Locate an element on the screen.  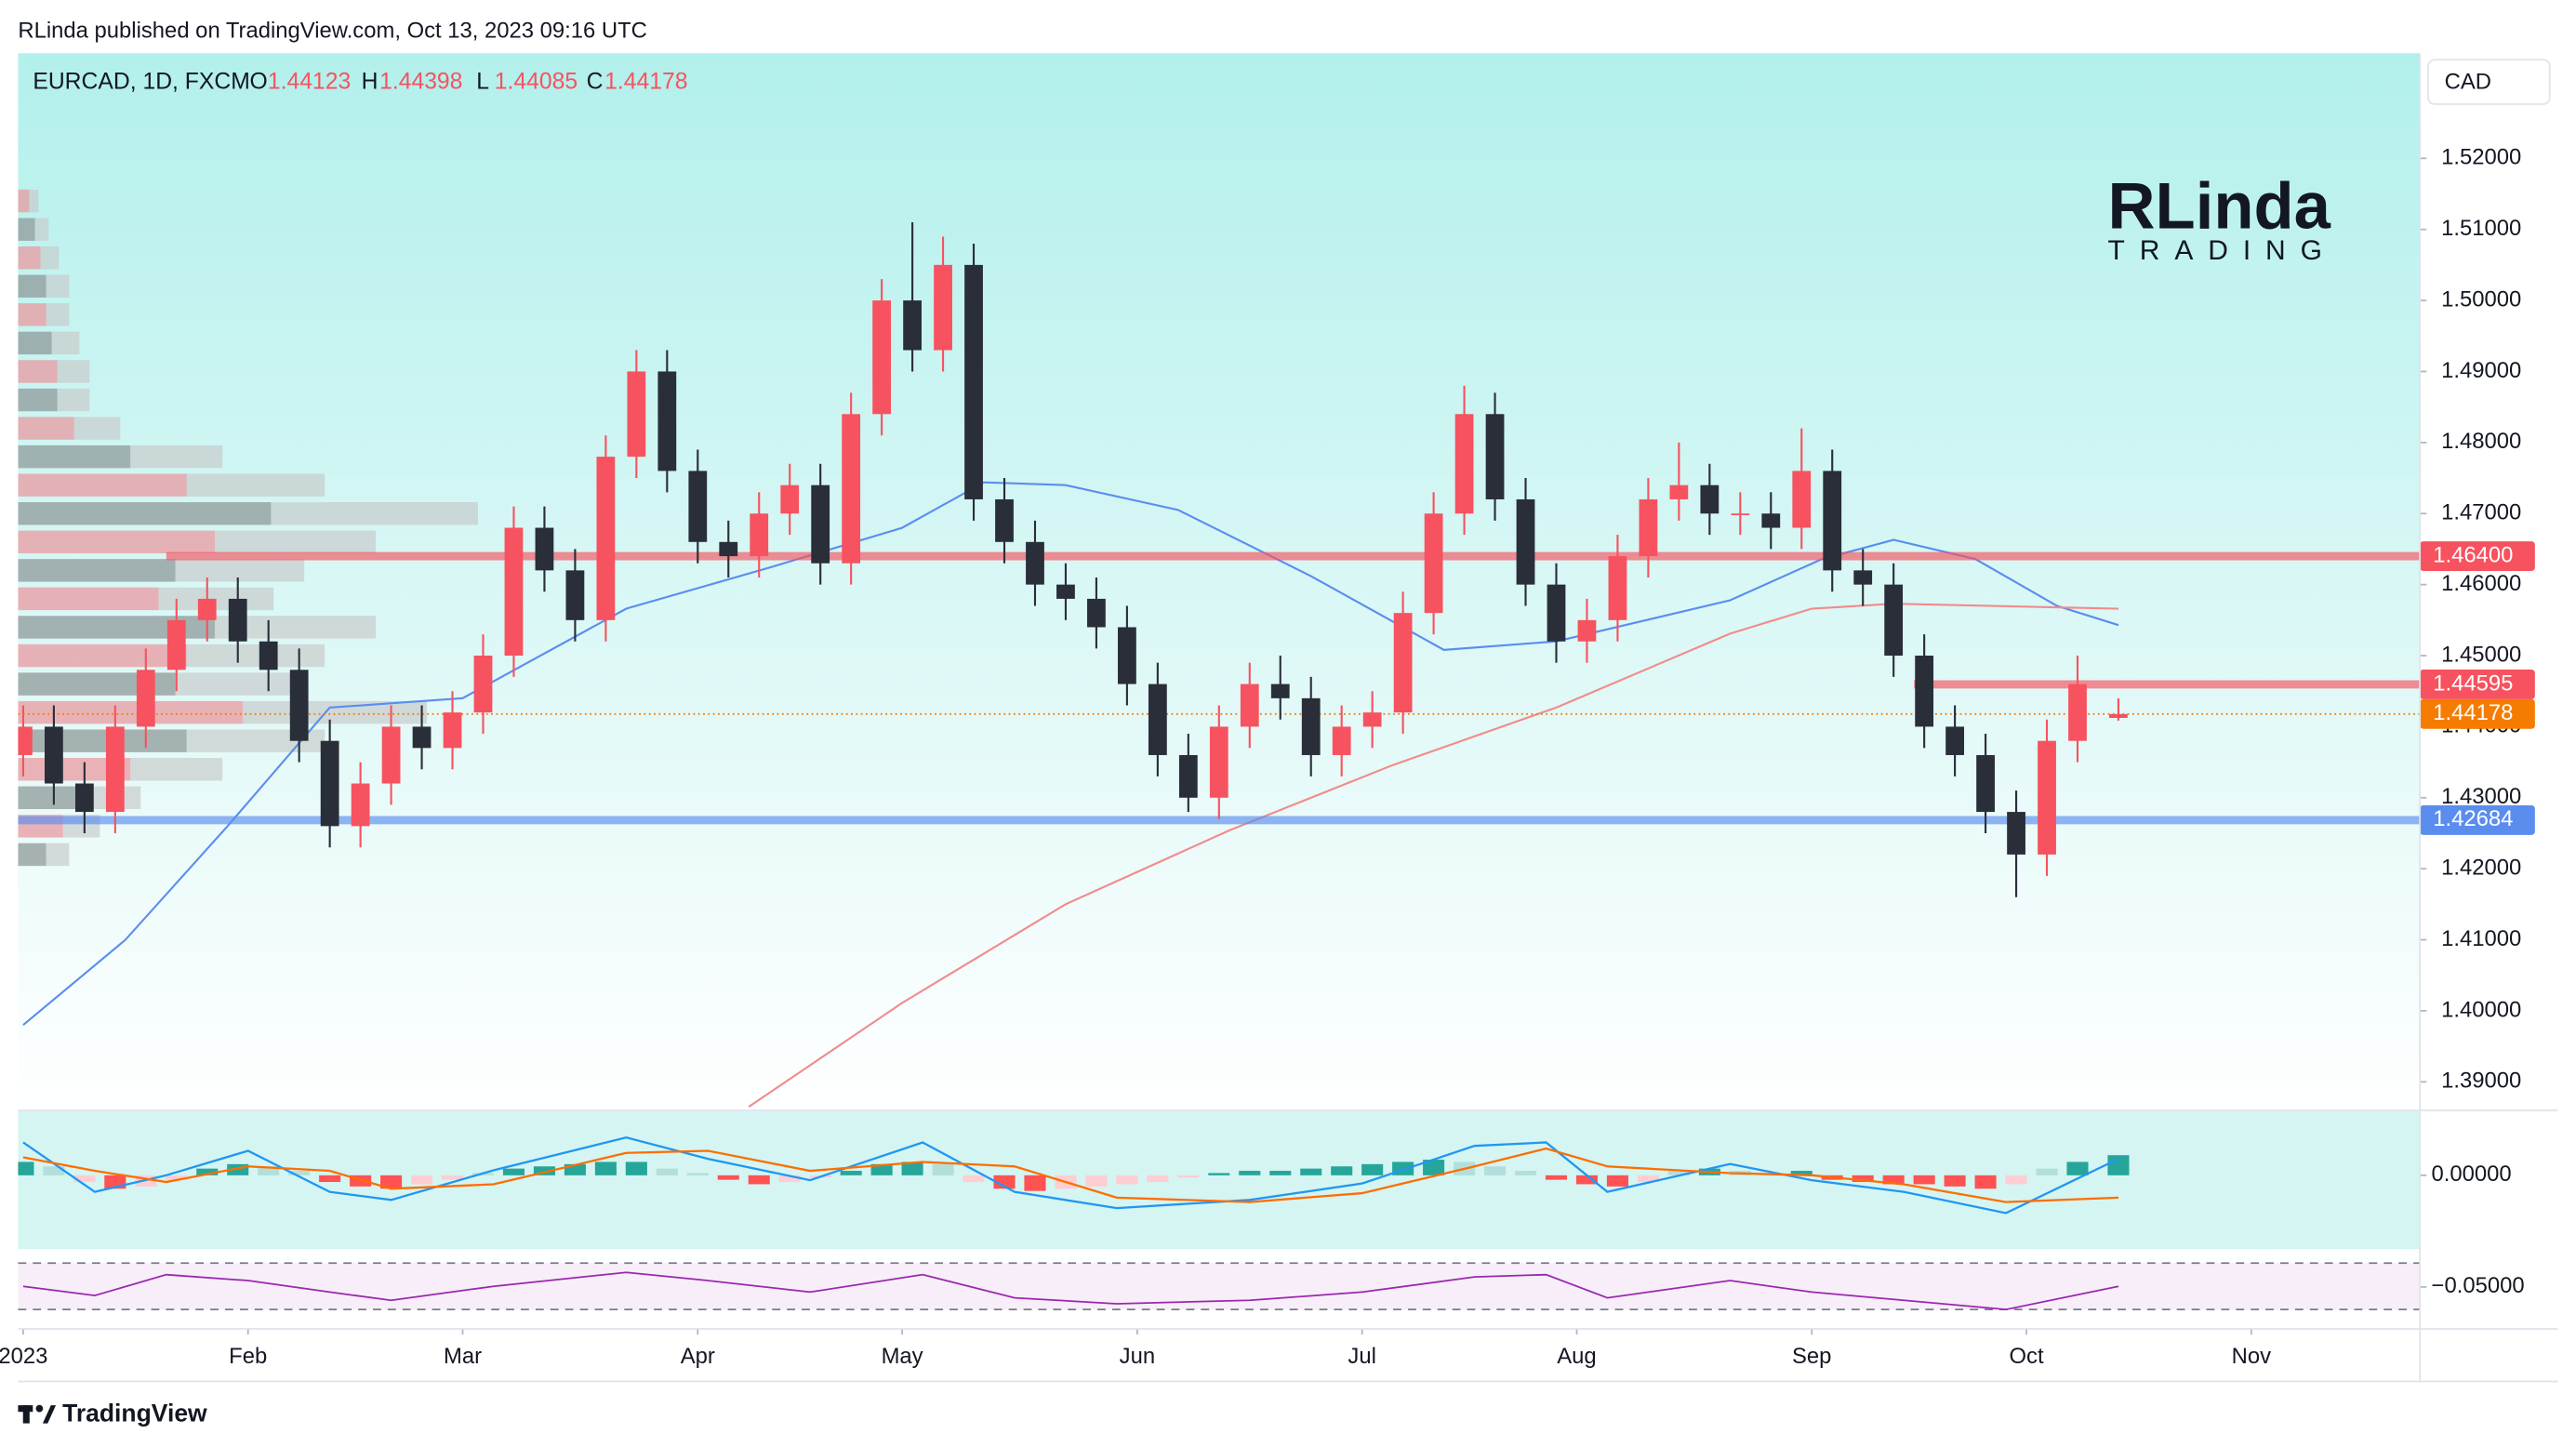
footer-icon is located at coordinates (39, 1408).